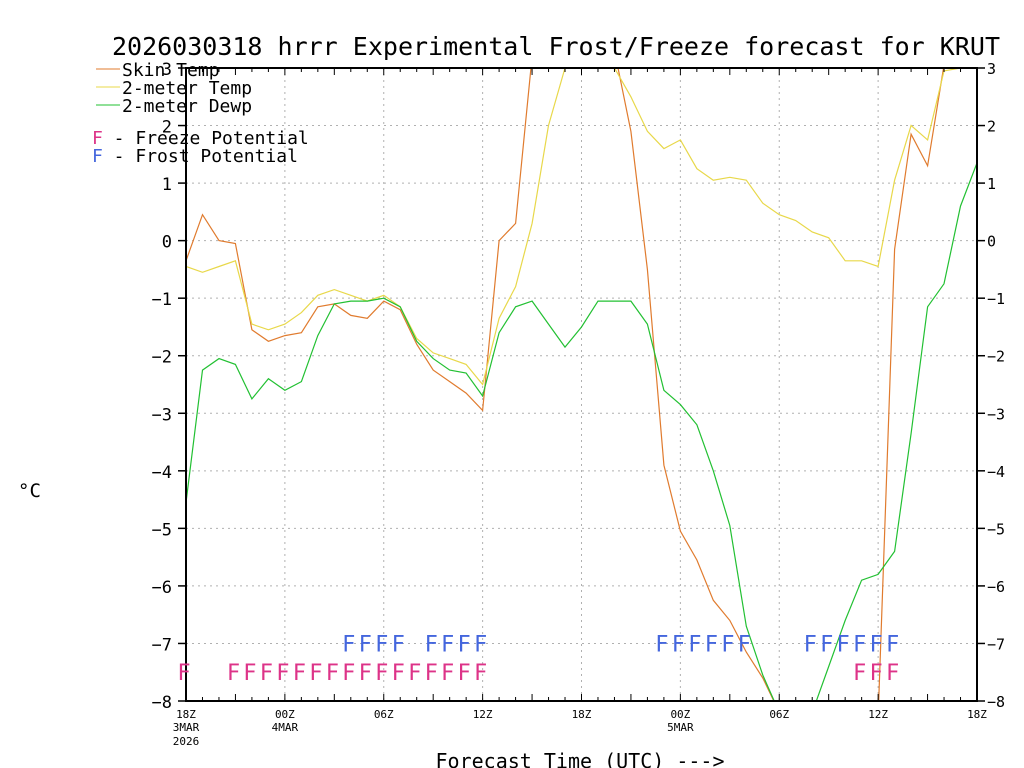 The image size is (1024, 768). I want to click on y-tick-label-left: −4, so click(162, 473).